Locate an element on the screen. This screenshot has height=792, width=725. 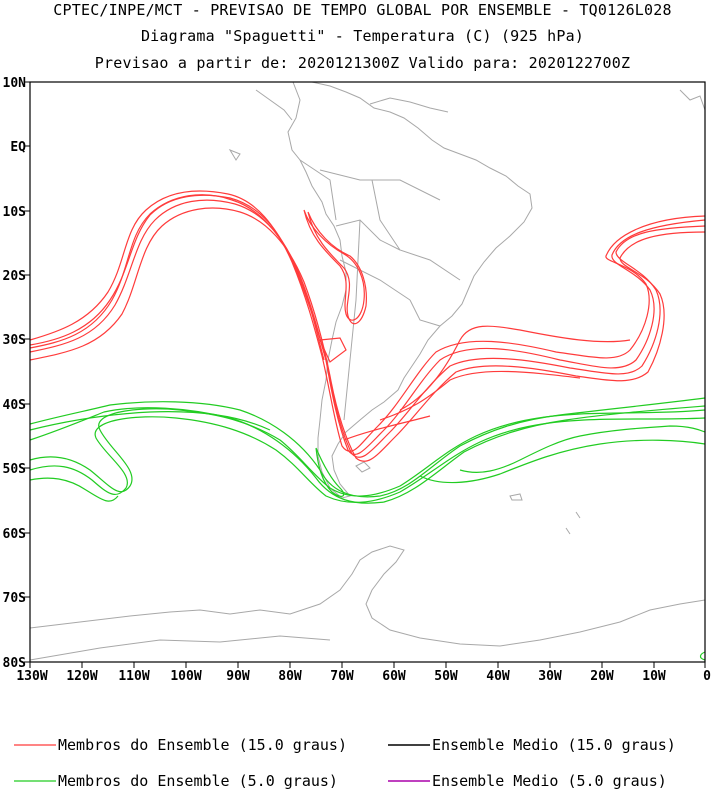
lat-label-30s: 30S is located at coordinates (15, 340).